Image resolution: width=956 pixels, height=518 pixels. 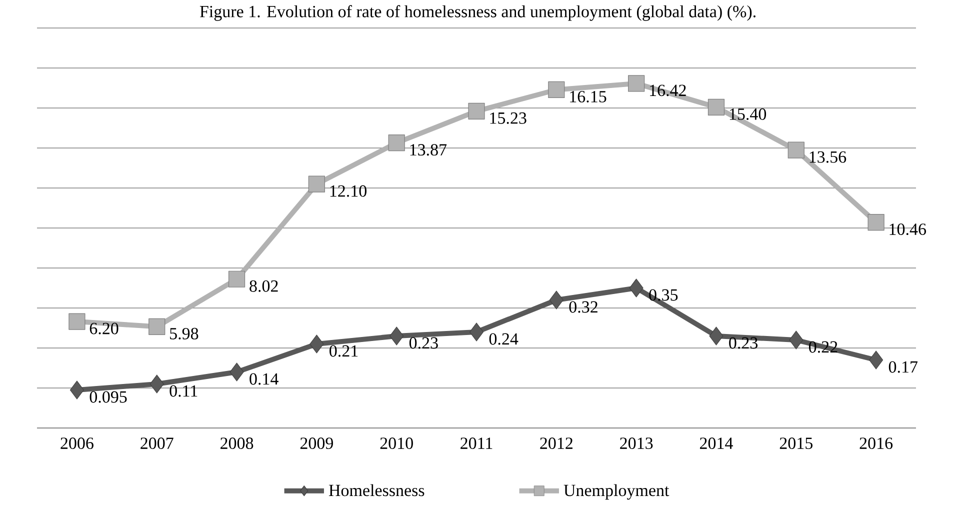 I want to click on data-label: 0.17, so click(x=903, y=367).